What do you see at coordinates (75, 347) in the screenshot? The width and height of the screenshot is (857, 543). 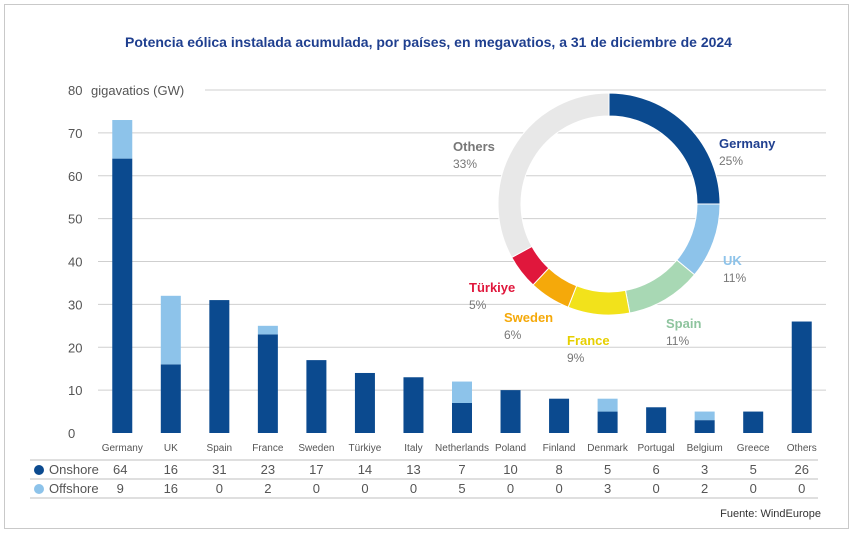 I see `y-tick-label: 20` at bounding box center [75, 347].